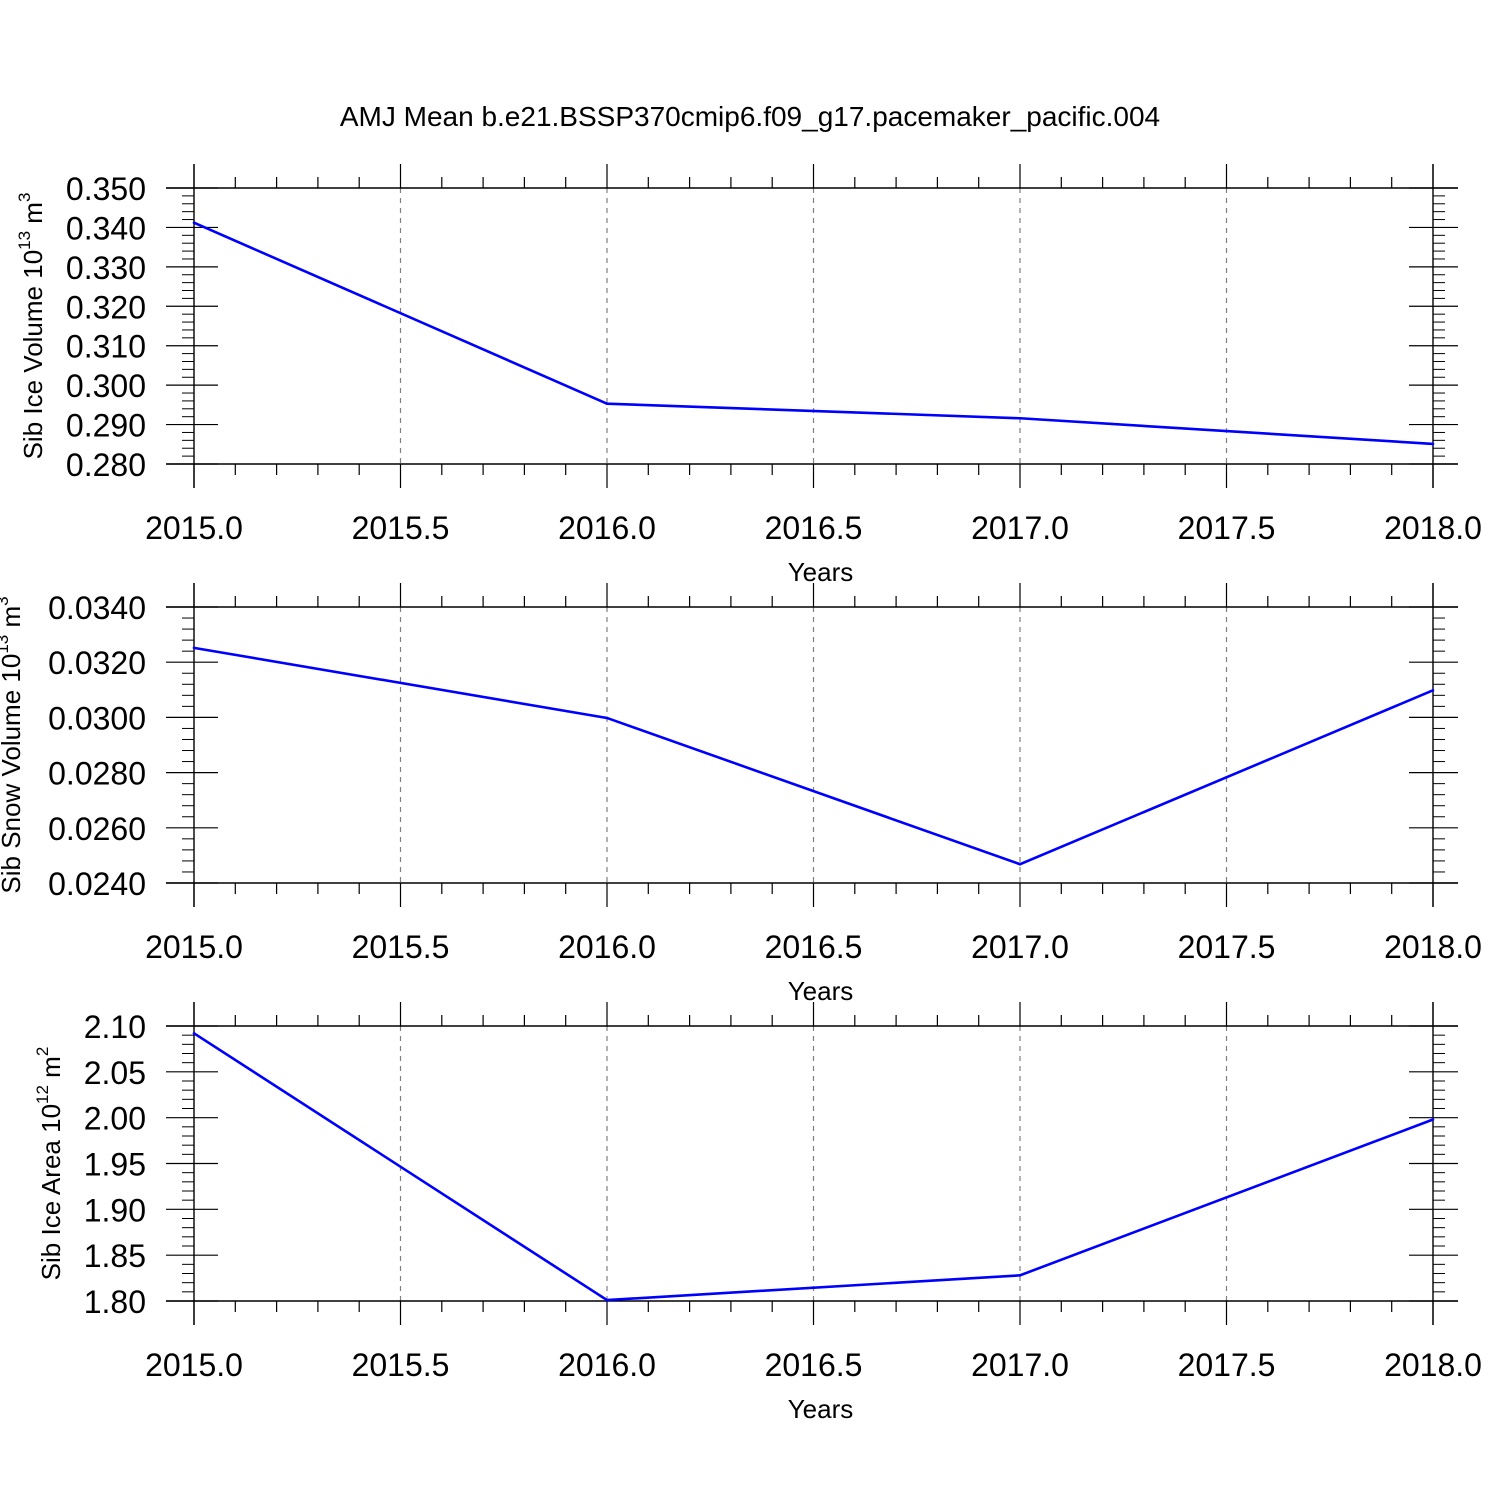 Image resolution: width=1500 pixels, height=1500 pixels. I want to click on y-axis-title: Sib Ice Area 1012 m2, so click(49, 1164).